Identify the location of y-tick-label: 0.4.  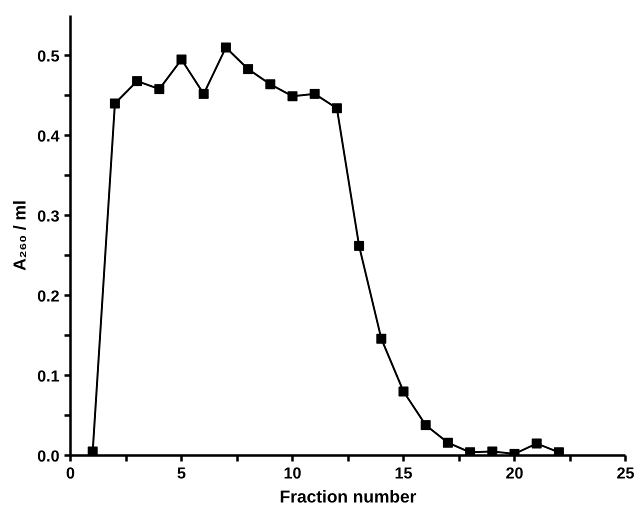
(48, 137).